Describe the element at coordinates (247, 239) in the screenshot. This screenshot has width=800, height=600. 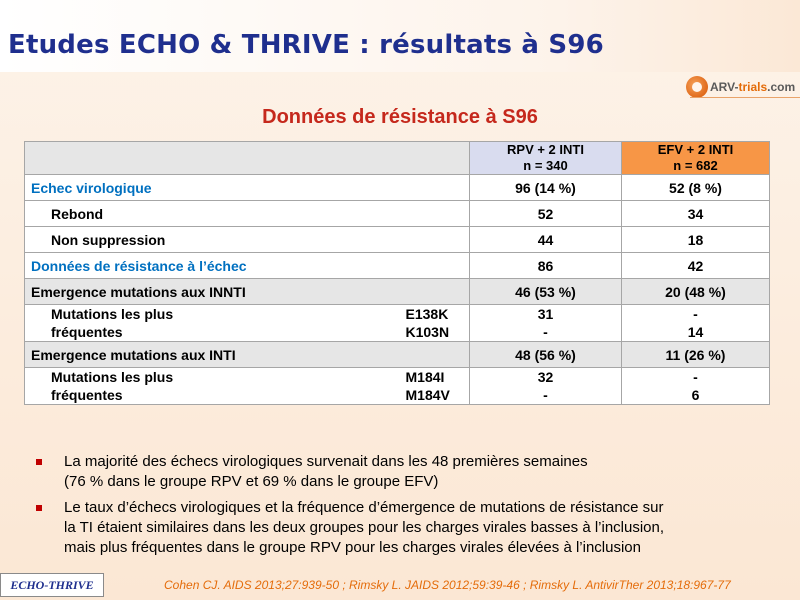
I see `row-label: Non suppression` at that location.